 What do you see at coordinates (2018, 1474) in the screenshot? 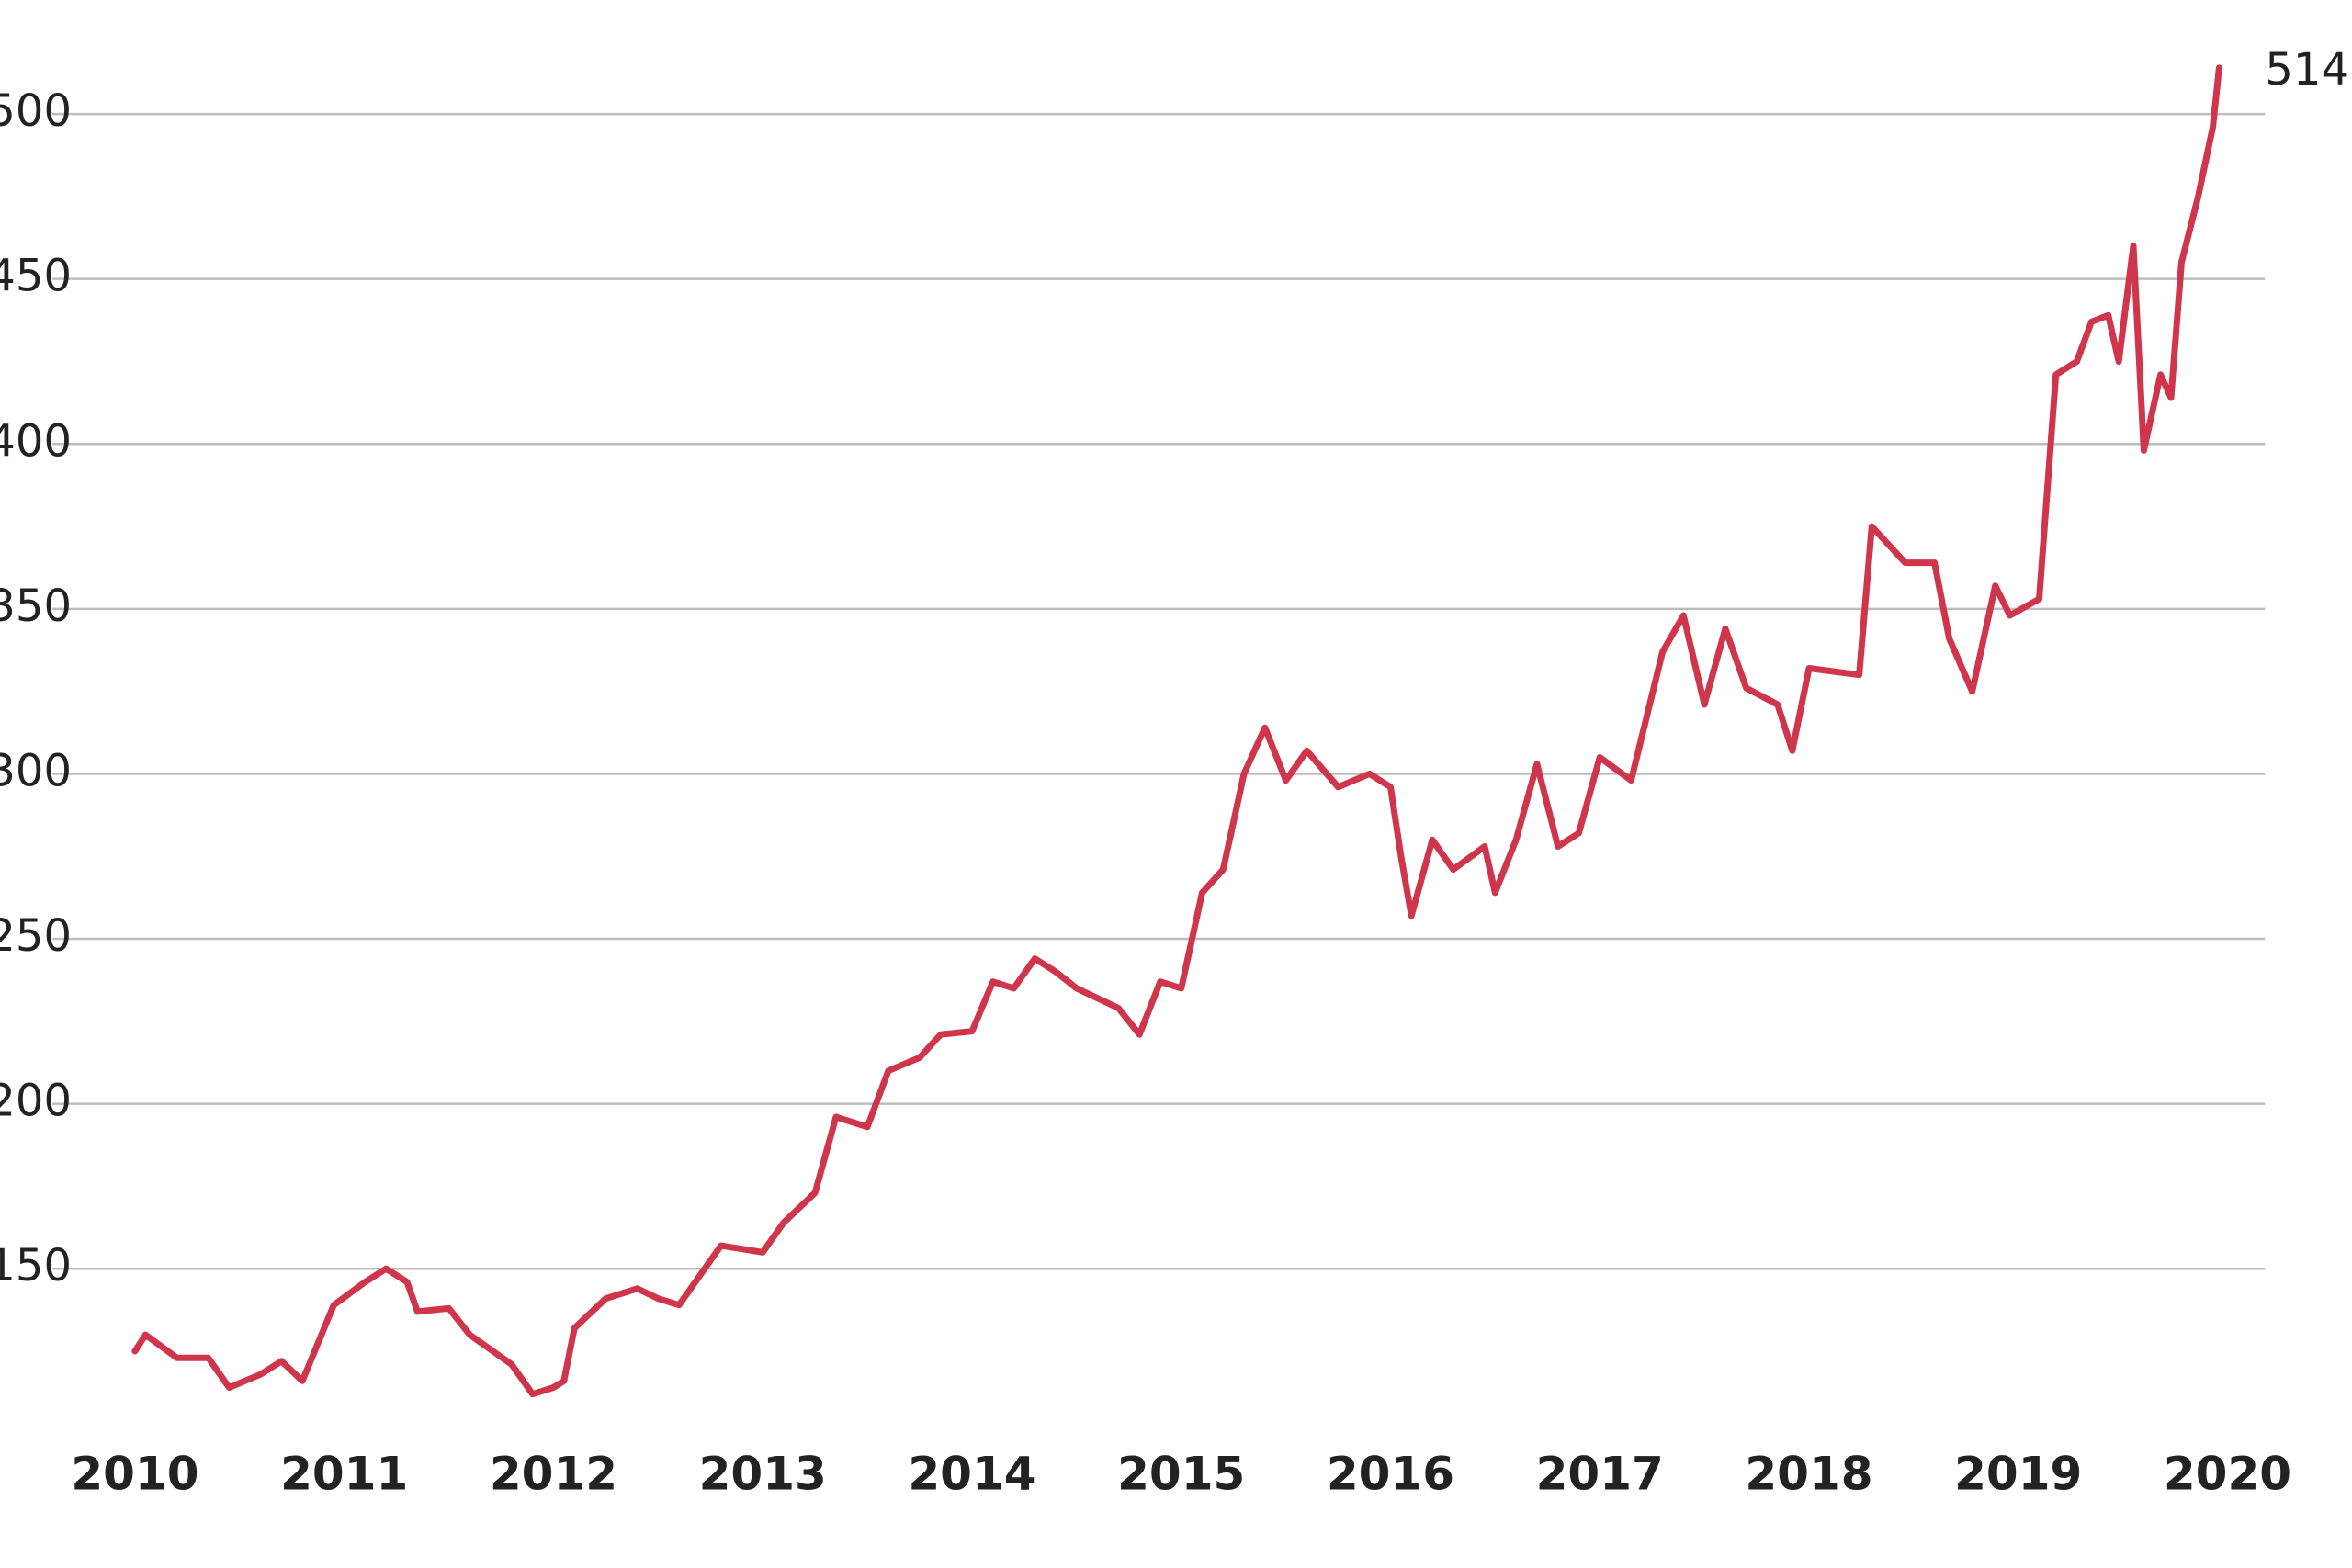
I see `x-tick-label: 2019` at bounding box center [2018, 1474].